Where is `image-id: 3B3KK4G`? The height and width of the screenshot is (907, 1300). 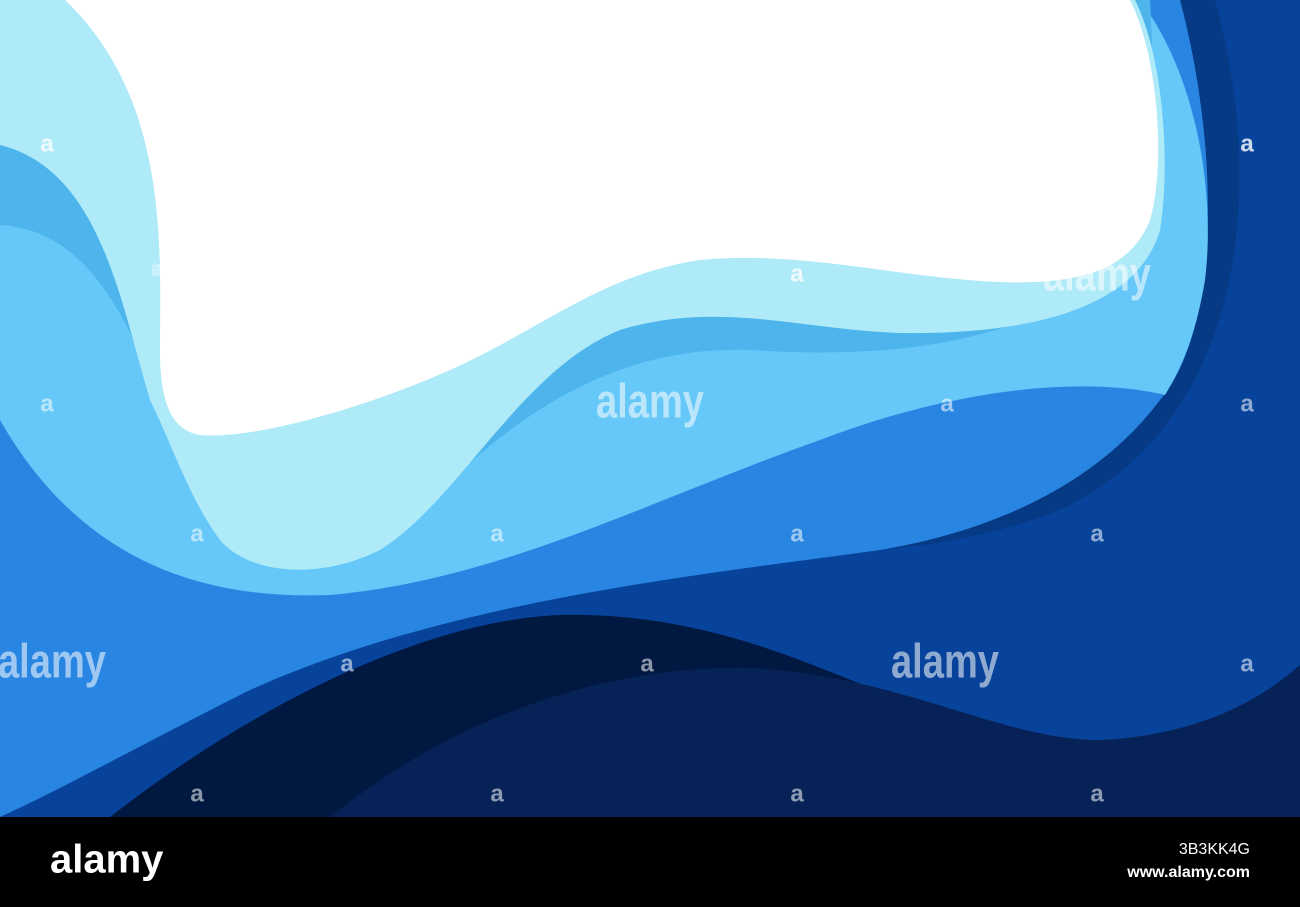 image-id: 3B3KK4G is located at coordinates (1214, 849).